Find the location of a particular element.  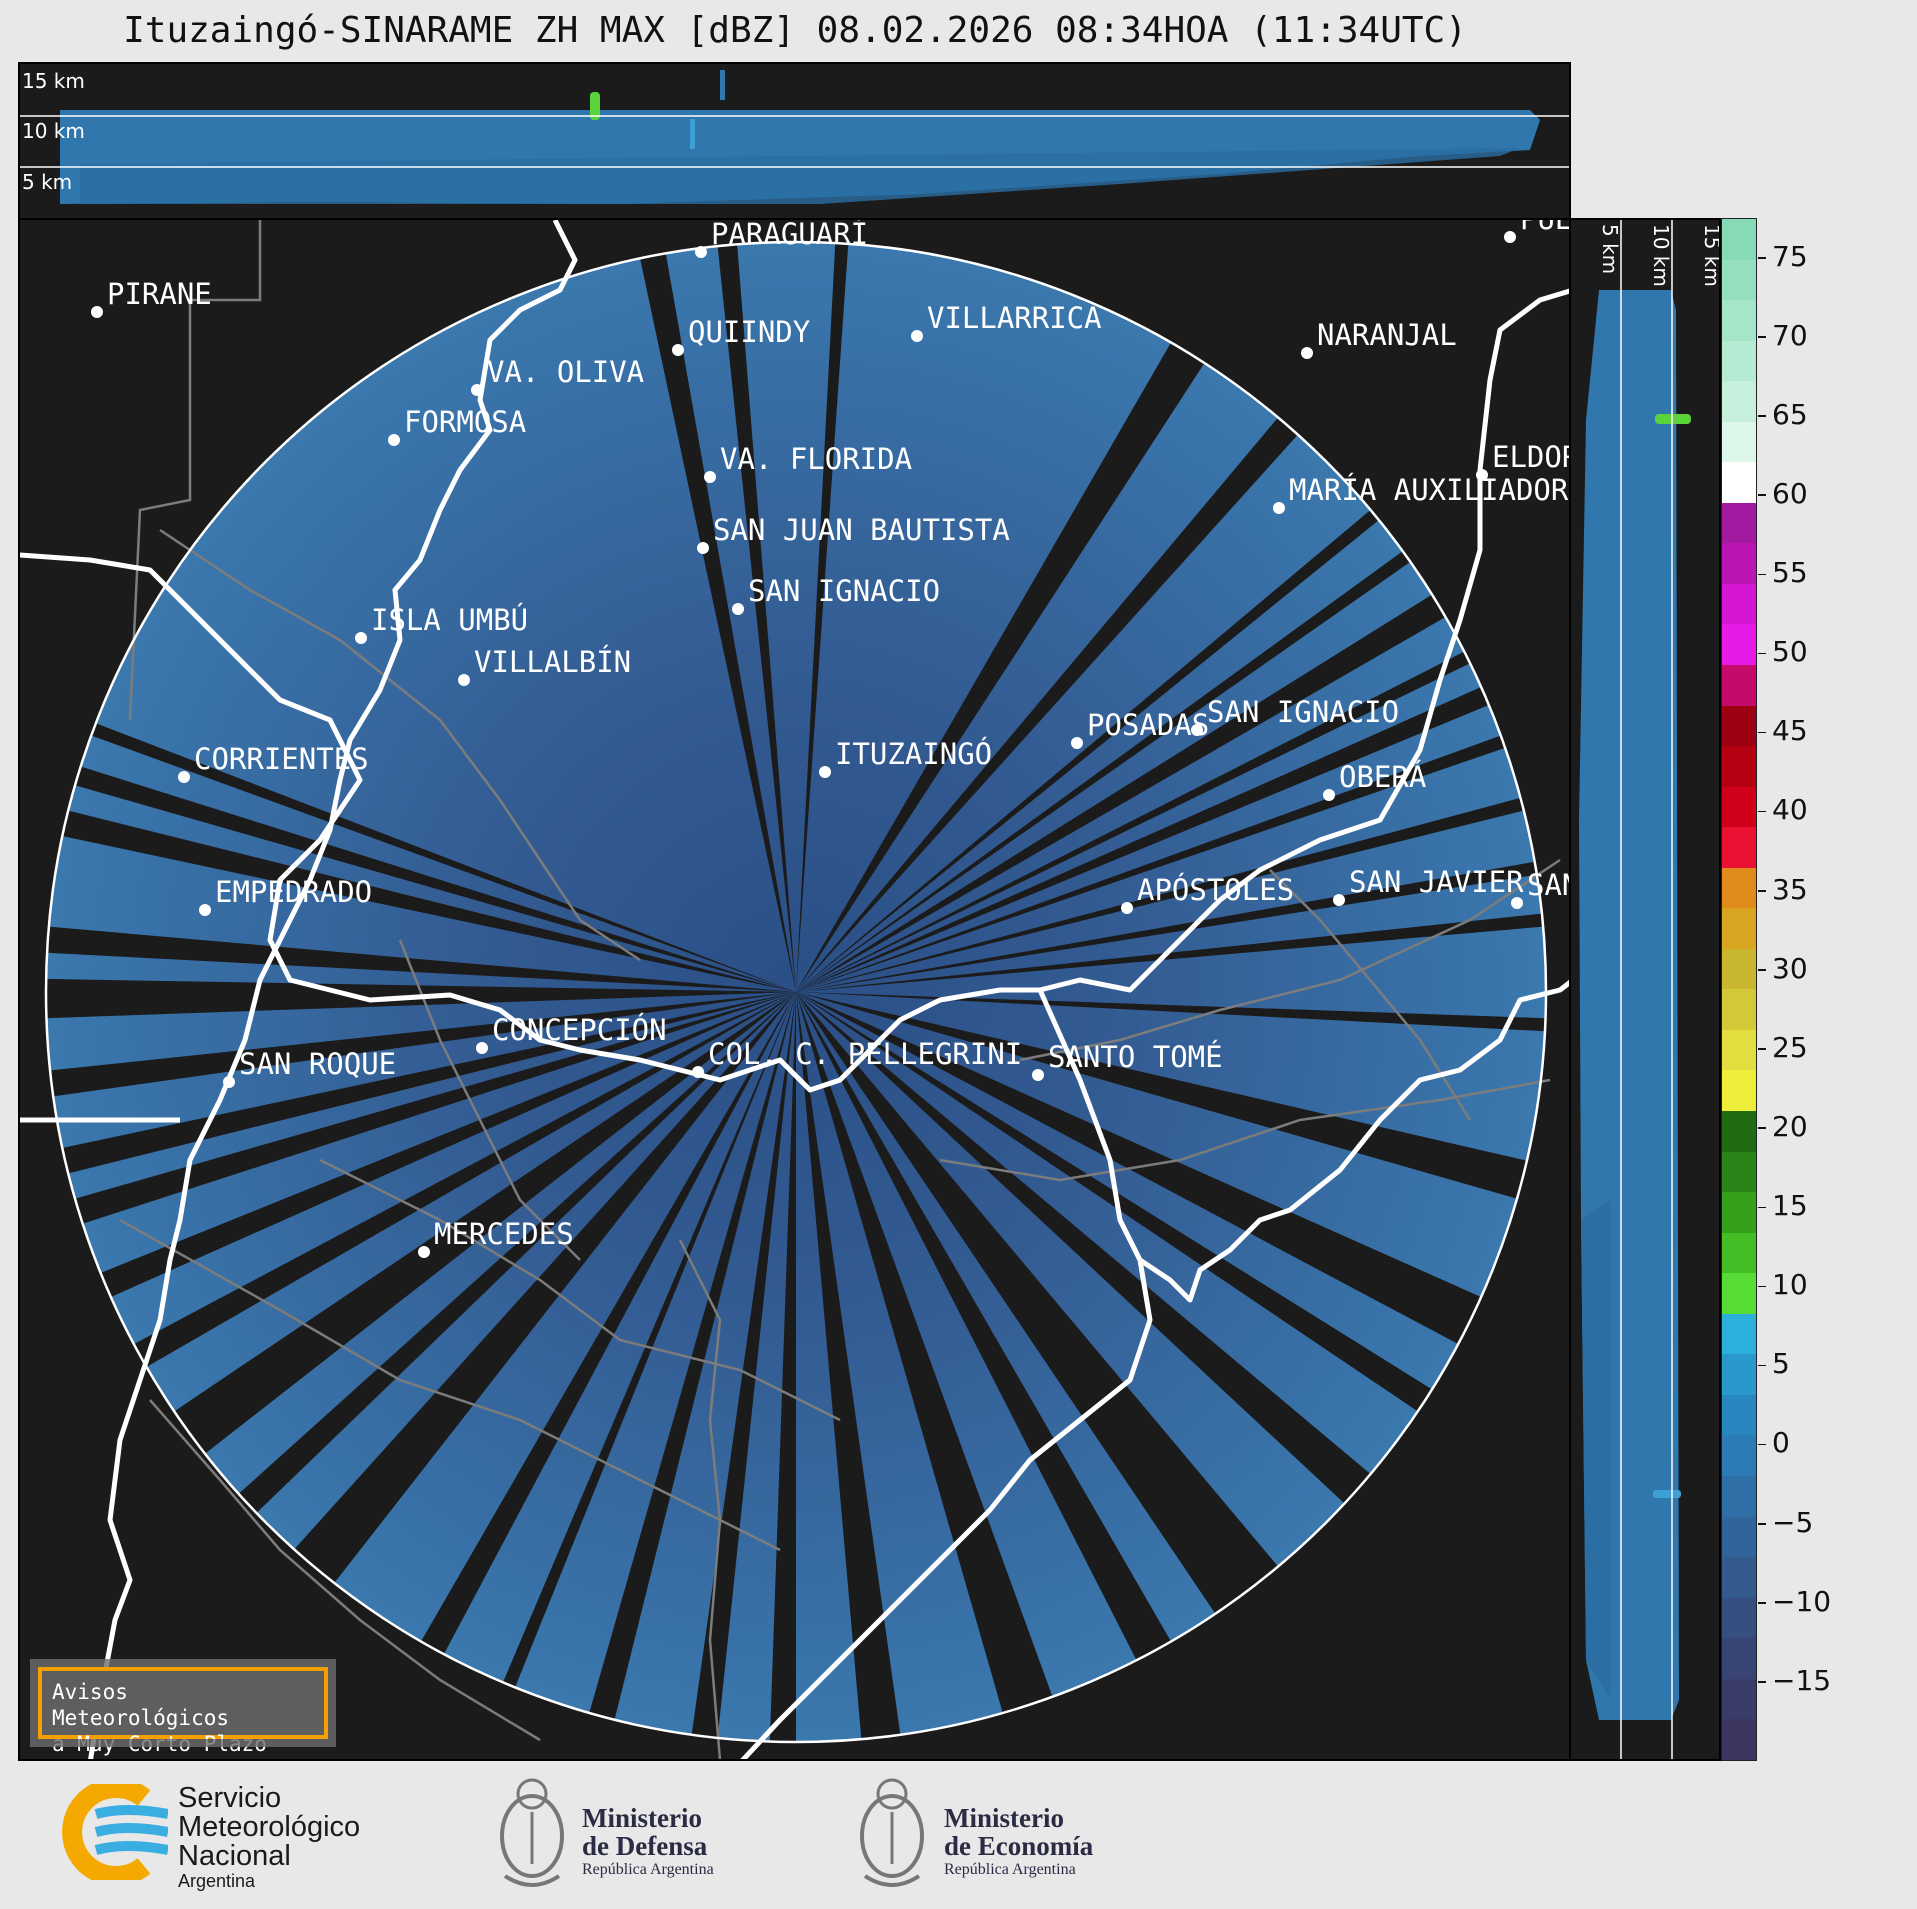

city-label: MERCEDES is located at coordinates (504, 1234).